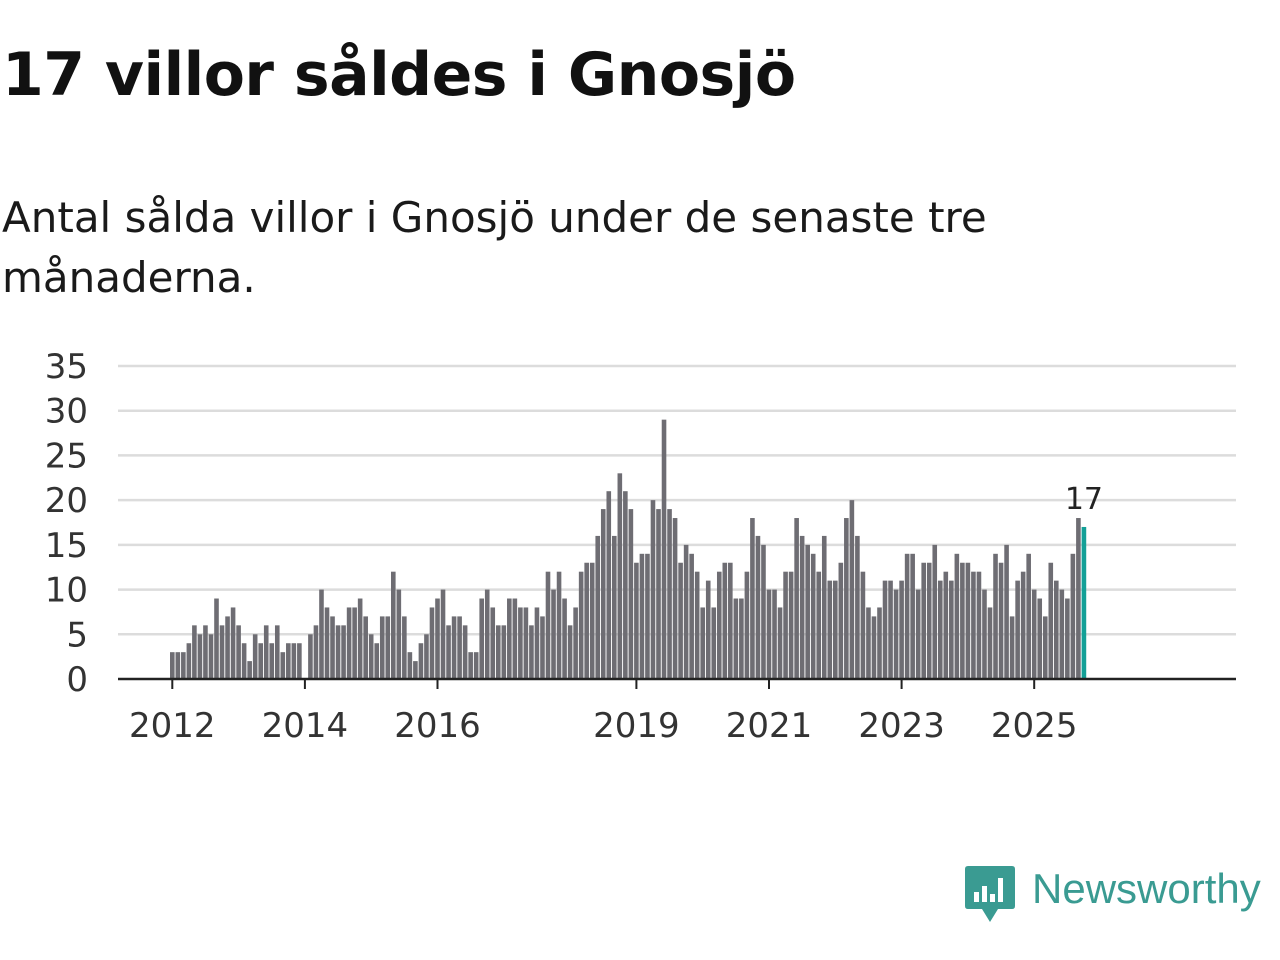 The image size is (1280, 960). Describe the element at coordinates (901, 726) in the screenshot. I see `x-tick-label: 2023` at that location.